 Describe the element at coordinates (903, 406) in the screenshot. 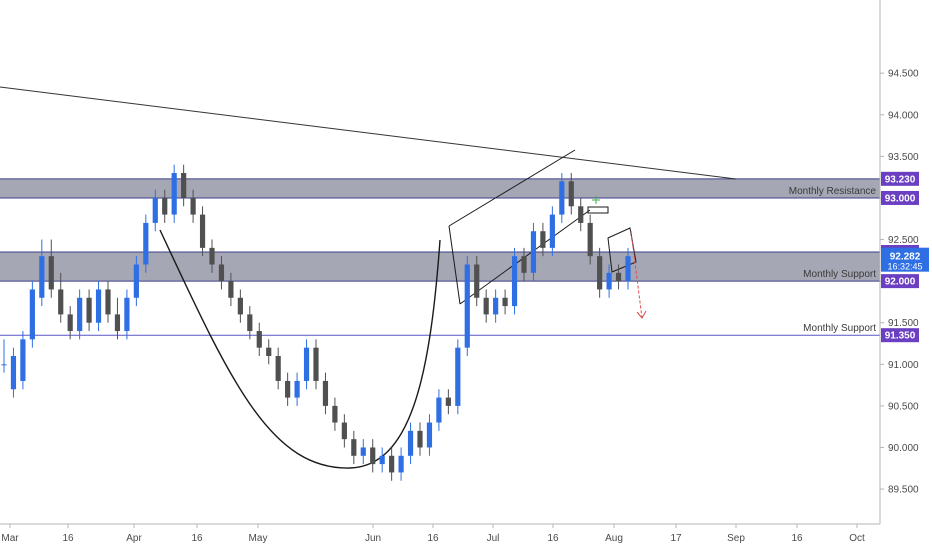

I see `price-tick-label: 90.500` at that location.